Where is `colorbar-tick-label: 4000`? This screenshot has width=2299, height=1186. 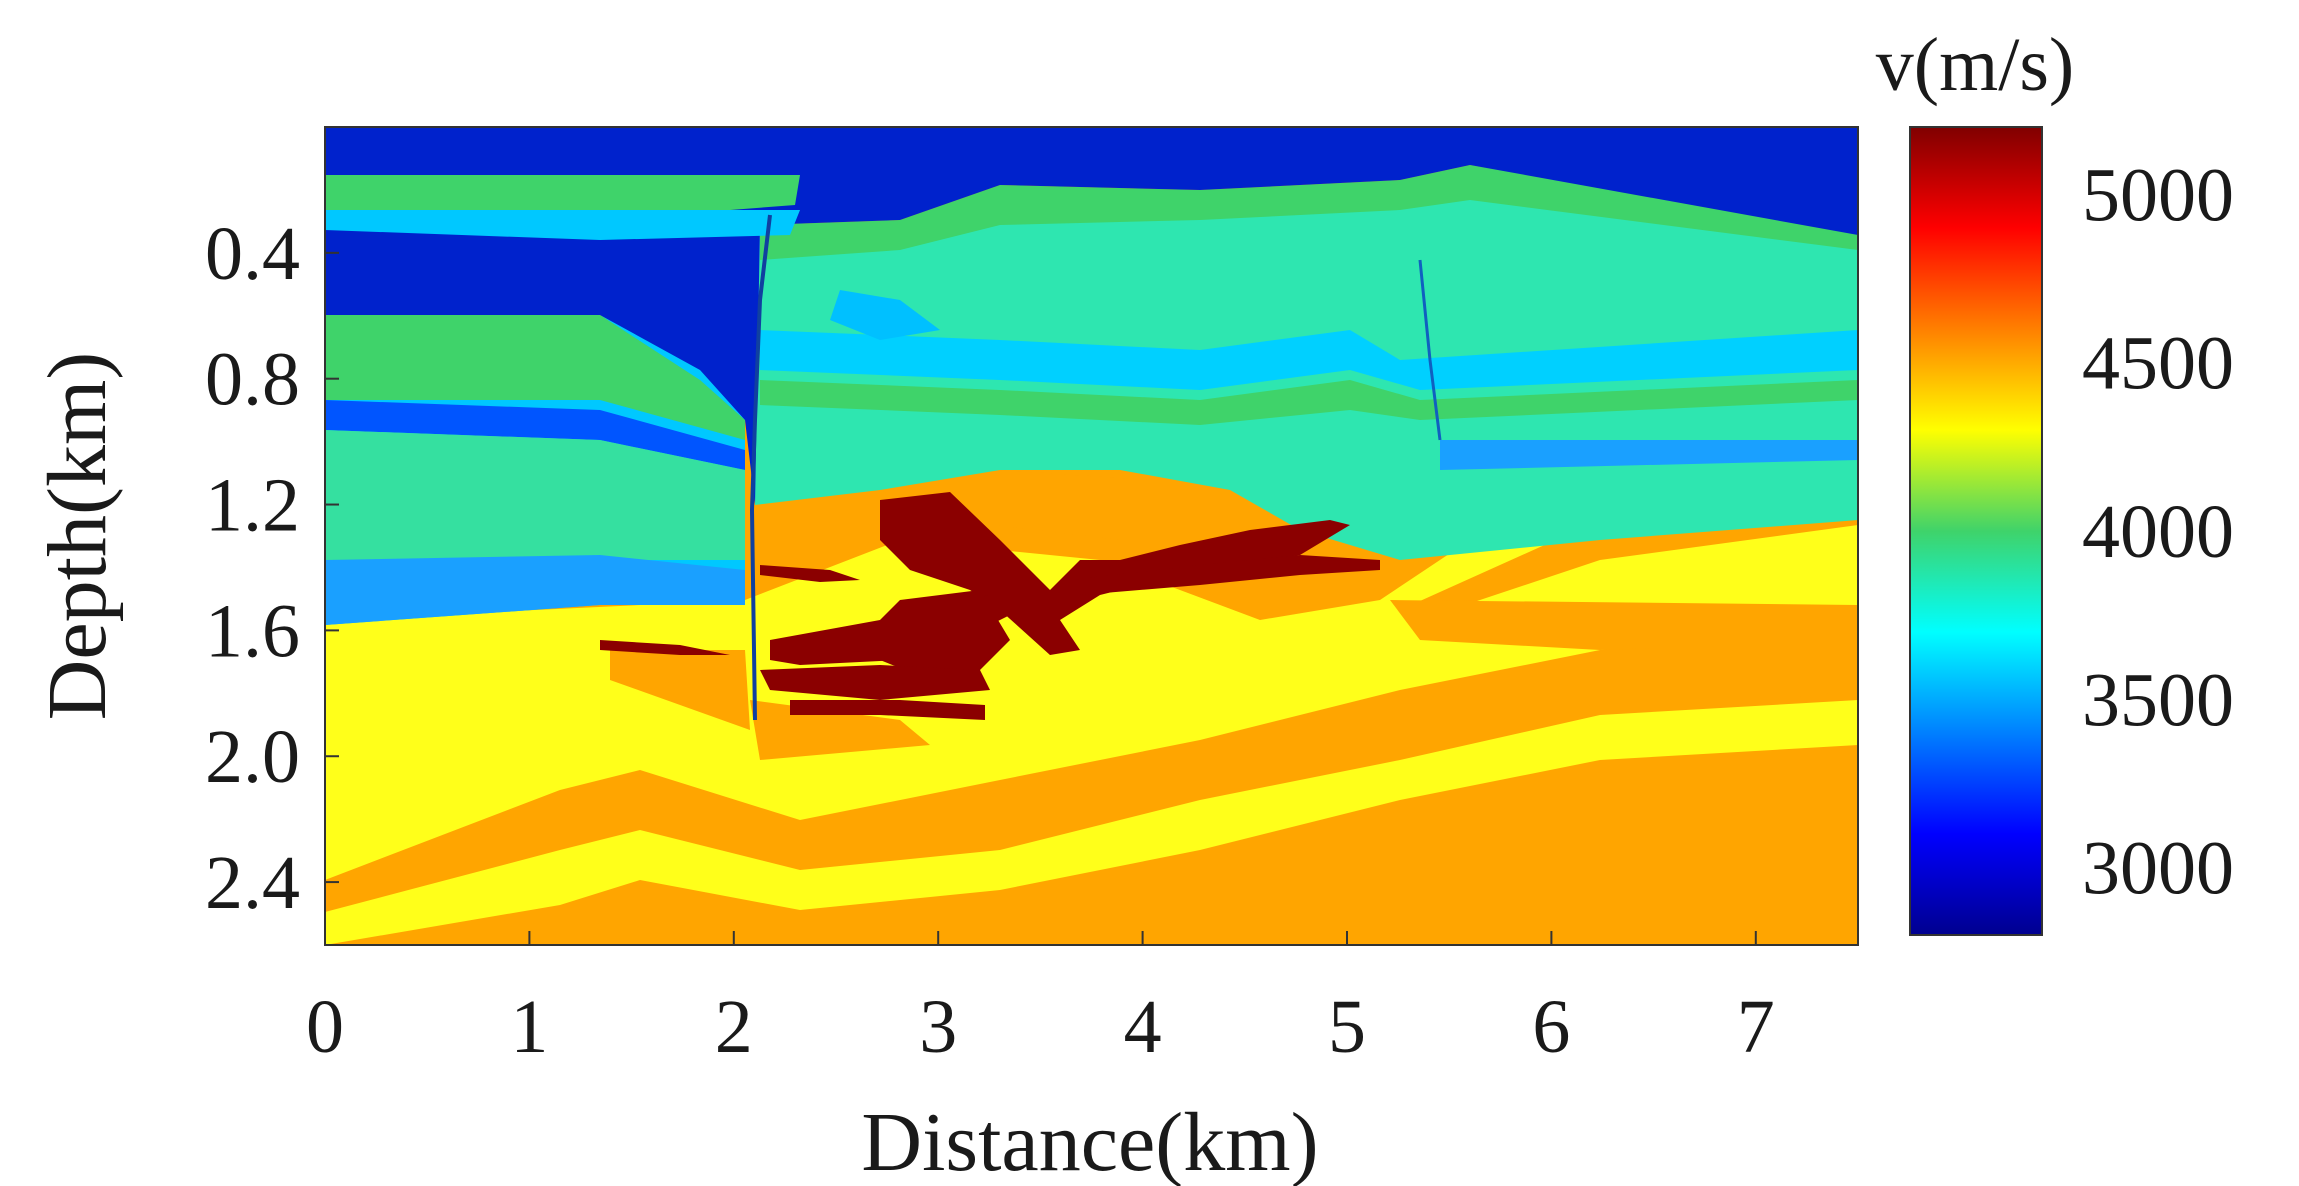 colorbar-tick-label: 4000 is located at coordinates (2158, 532).